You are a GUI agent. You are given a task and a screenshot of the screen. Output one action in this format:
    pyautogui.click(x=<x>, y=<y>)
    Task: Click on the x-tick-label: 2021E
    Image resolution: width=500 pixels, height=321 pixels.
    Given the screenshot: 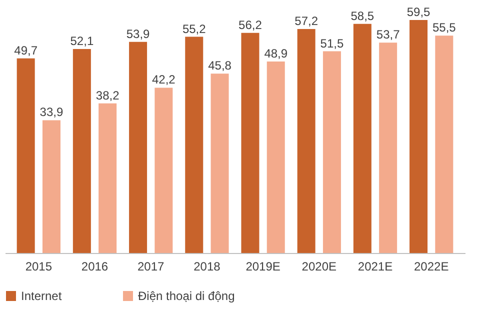 What is the action you would take?
    pyautogui.click(x=375, y=267)
    